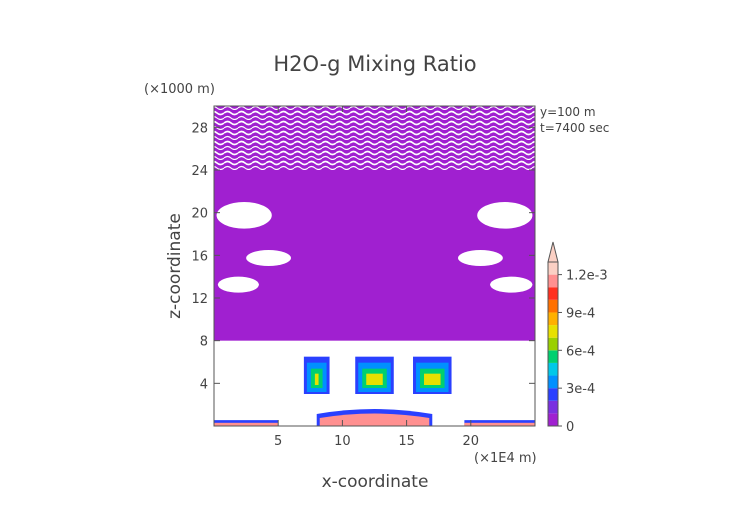 This screenshot has height=532, width=752. I want to click on gap-right-upper, so click(505, 215).